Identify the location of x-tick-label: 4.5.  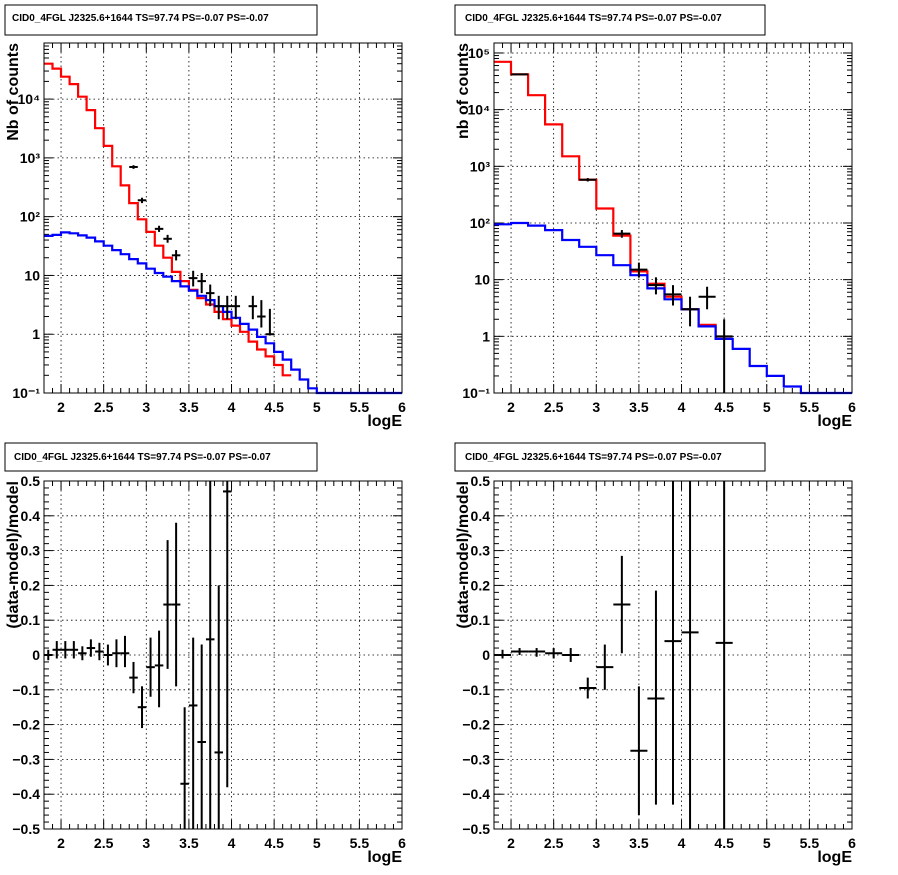
(274, 407).